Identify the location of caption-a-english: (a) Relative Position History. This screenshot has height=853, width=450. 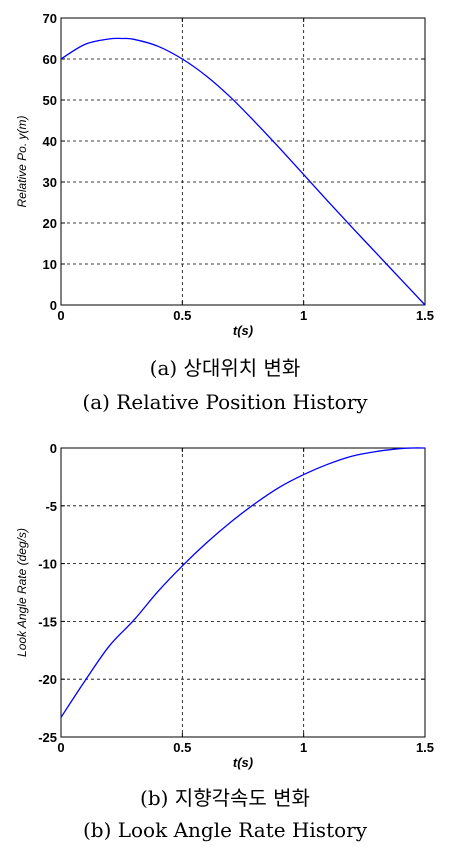
(225, 402).